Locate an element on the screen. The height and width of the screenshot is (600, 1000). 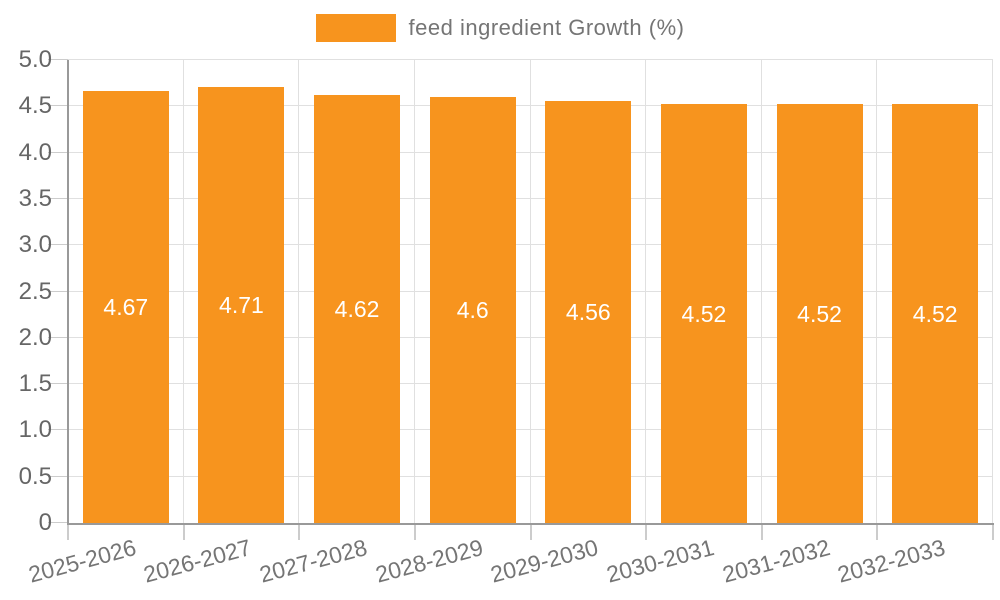
bar-value-label: 4.67 is located at coordinates (126, 306).